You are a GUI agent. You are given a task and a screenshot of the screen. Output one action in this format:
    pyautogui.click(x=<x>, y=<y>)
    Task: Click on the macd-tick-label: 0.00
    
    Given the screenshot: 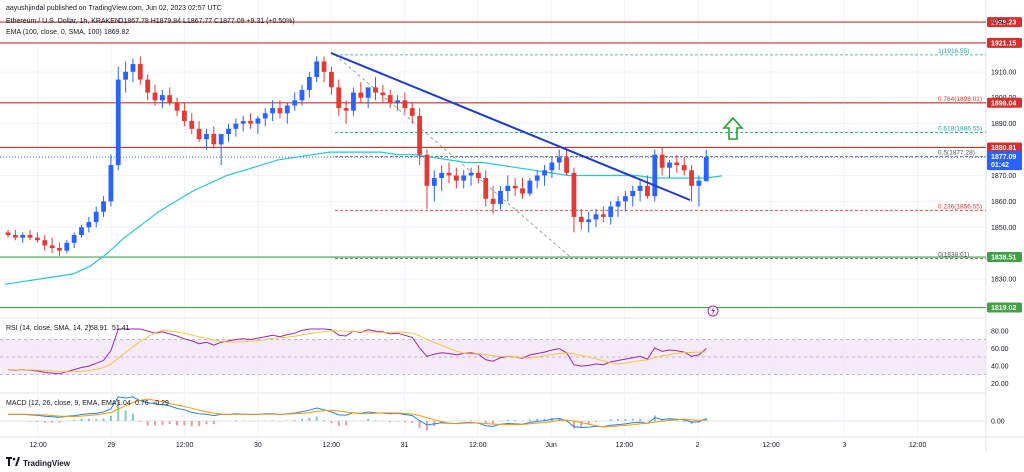 What is the action you would take?
    pyautogui.click(x=998, y=422)
    